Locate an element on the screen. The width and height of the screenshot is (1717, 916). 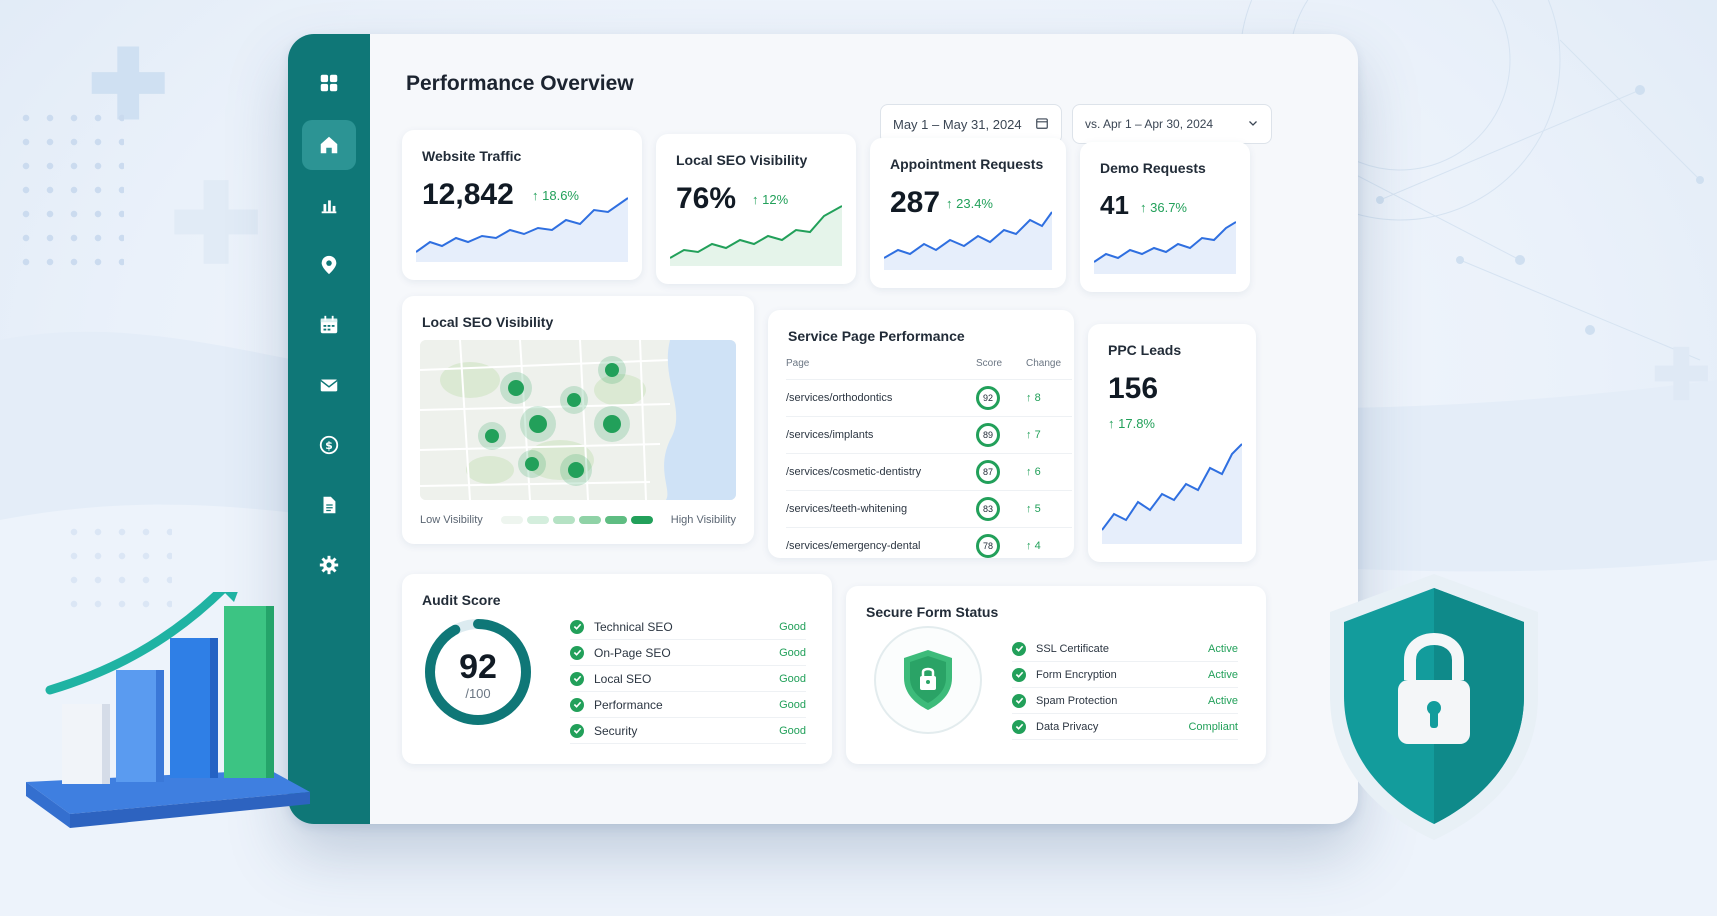
date-range-picker: May 1 – May 31, 2024 is located at coordinates (971, 124).